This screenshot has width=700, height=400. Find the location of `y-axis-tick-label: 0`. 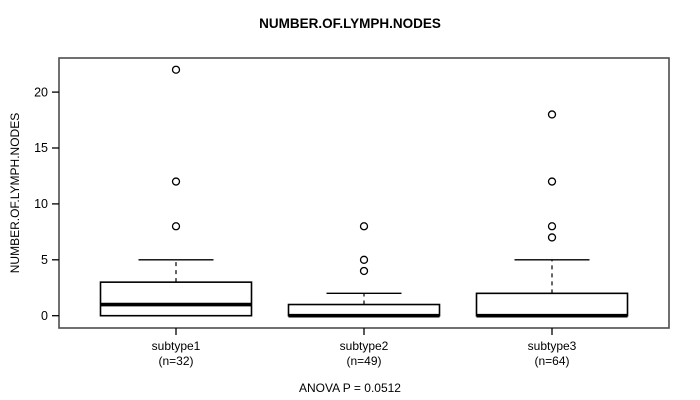

y-axis-tick-label: 0 is located at coordinates (44, 316).